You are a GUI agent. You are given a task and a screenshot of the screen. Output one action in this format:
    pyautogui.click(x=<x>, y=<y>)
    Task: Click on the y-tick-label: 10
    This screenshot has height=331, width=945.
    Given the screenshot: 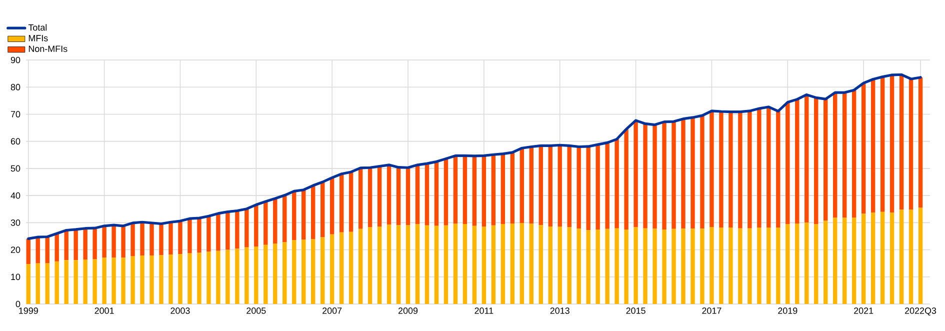 What is the action you would take?
    pyautogui.click(x=15, y=277)
    